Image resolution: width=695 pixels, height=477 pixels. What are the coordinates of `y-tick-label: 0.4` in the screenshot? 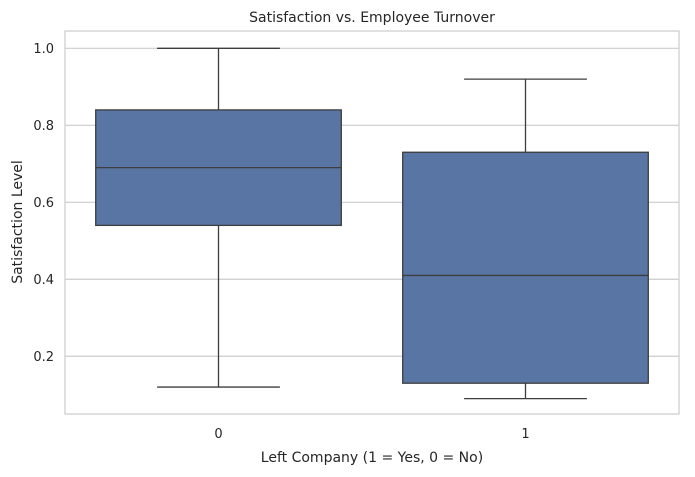 It's located at (43, 280).